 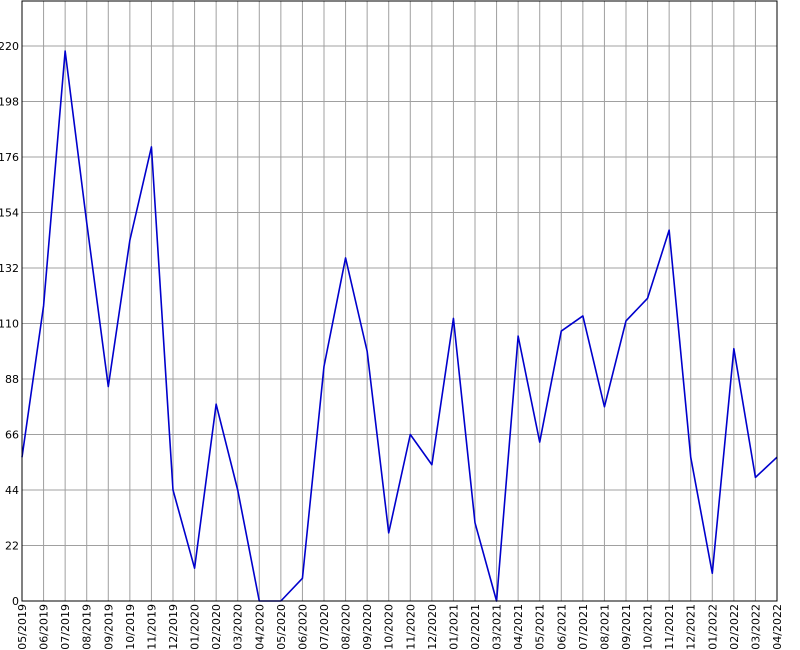 I want to click on x-tick-label: 04/2020, so click(x=259, y=627).